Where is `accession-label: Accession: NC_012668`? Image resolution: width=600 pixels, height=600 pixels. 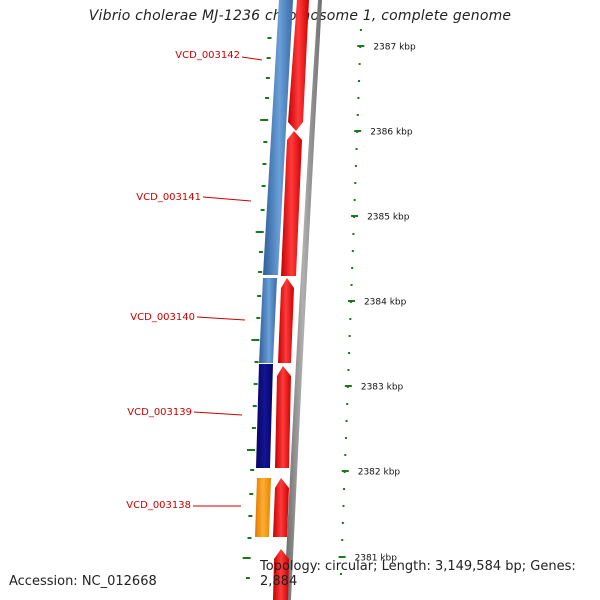 accession-label: Accession: NC_012668 is located at coordinates (83, 581).